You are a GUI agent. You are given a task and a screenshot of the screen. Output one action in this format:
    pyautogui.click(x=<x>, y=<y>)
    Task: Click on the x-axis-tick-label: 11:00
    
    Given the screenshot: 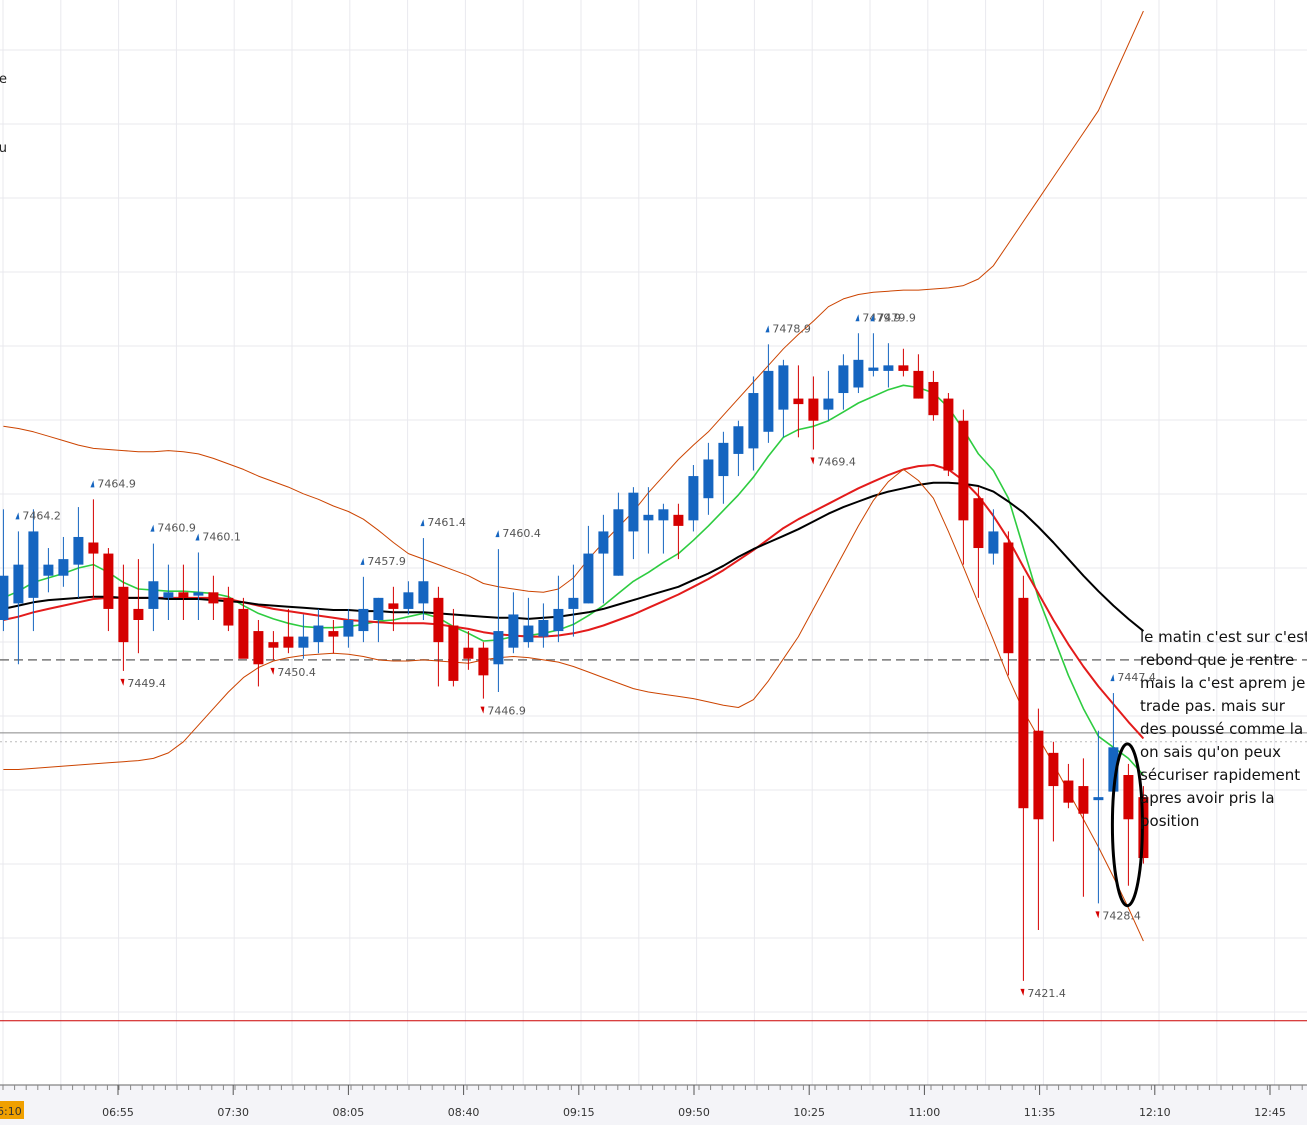 What is the action you would take?
    pyautogui.click(x=925, y=1112)
    